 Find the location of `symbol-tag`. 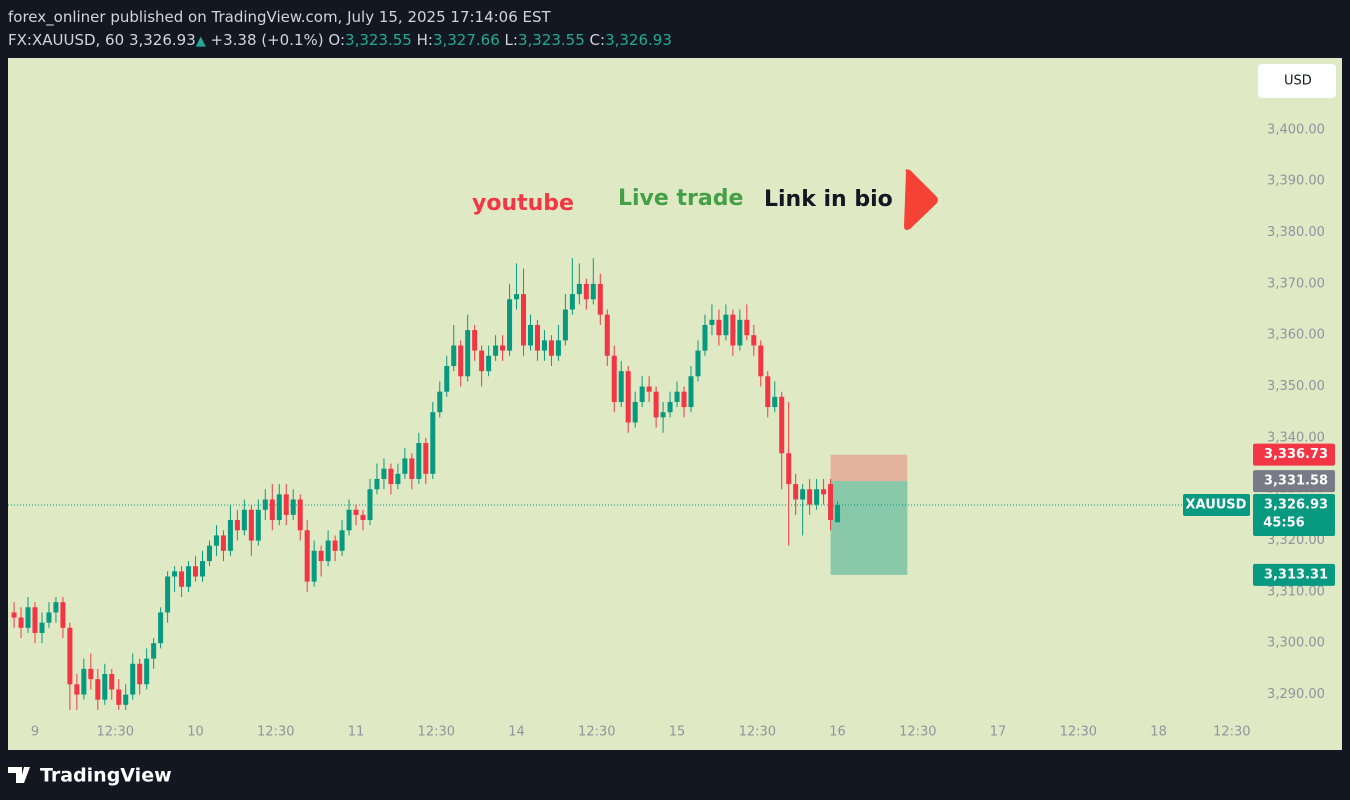

symbol-tag is located at coordinates (1216, 504).